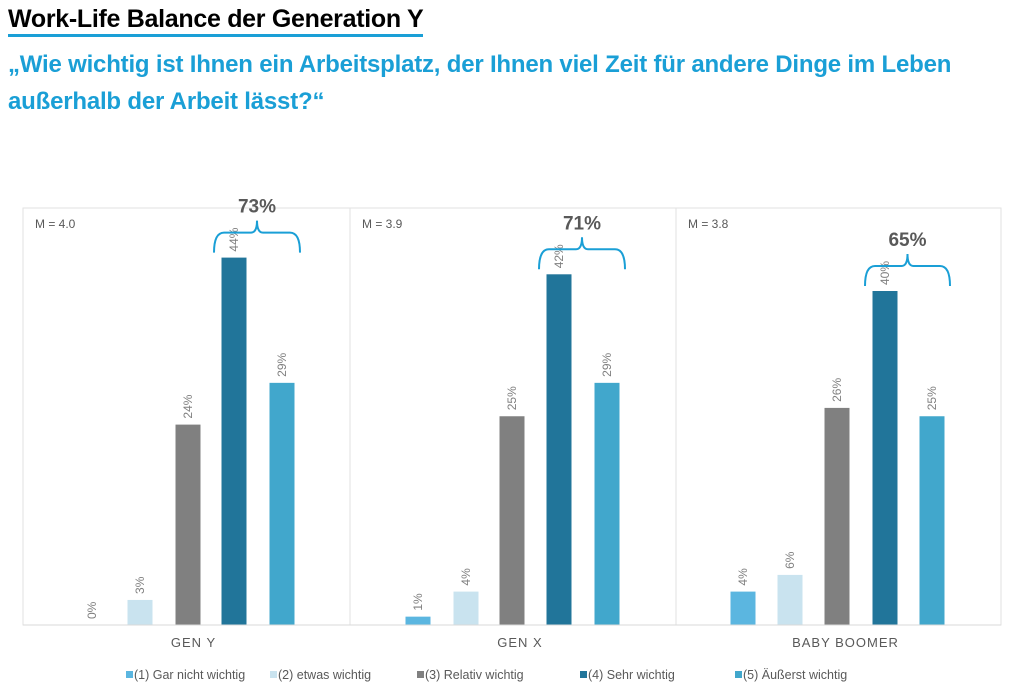 This screenshot has height=689, width=1024. Describe the element at coordinates (92, 610) in the screenshot. I see `data-label: 0%` at that location.